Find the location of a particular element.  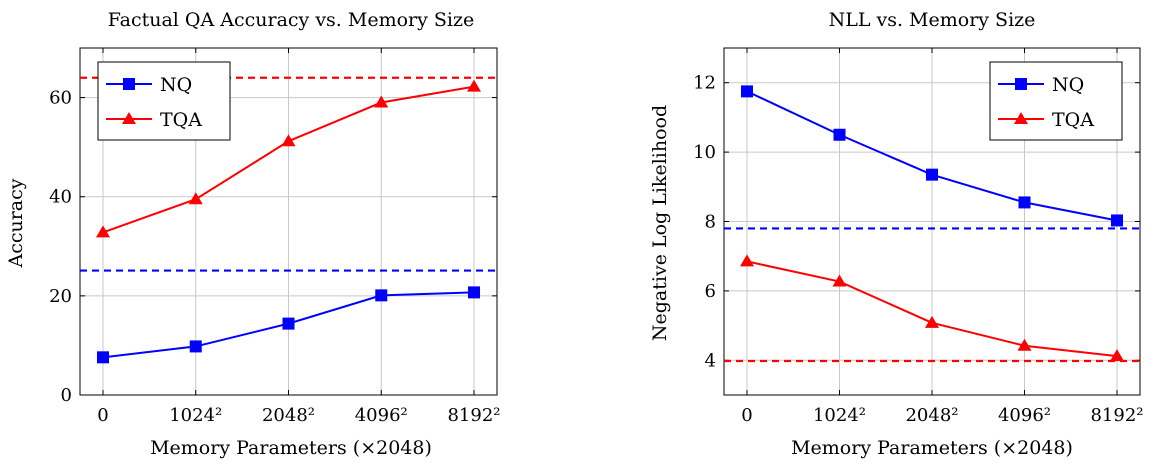

accuracy-y-tick-label: 60 is located at coordinates (60, 98).